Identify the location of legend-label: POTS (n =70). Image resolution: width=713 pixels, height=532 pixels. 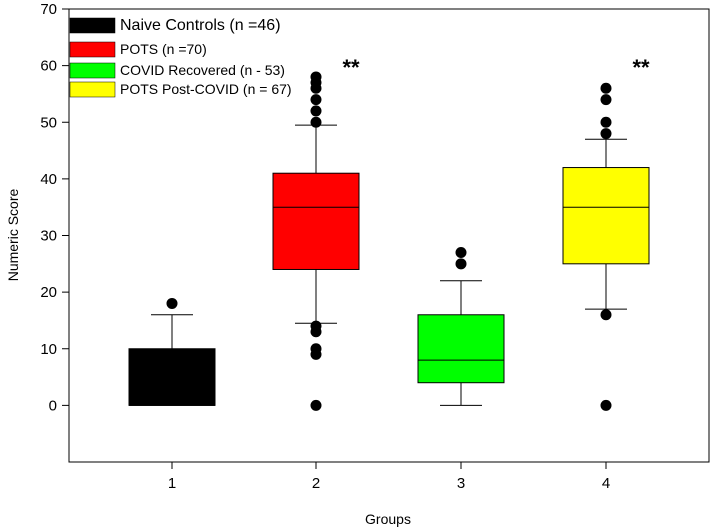
(163, 49).